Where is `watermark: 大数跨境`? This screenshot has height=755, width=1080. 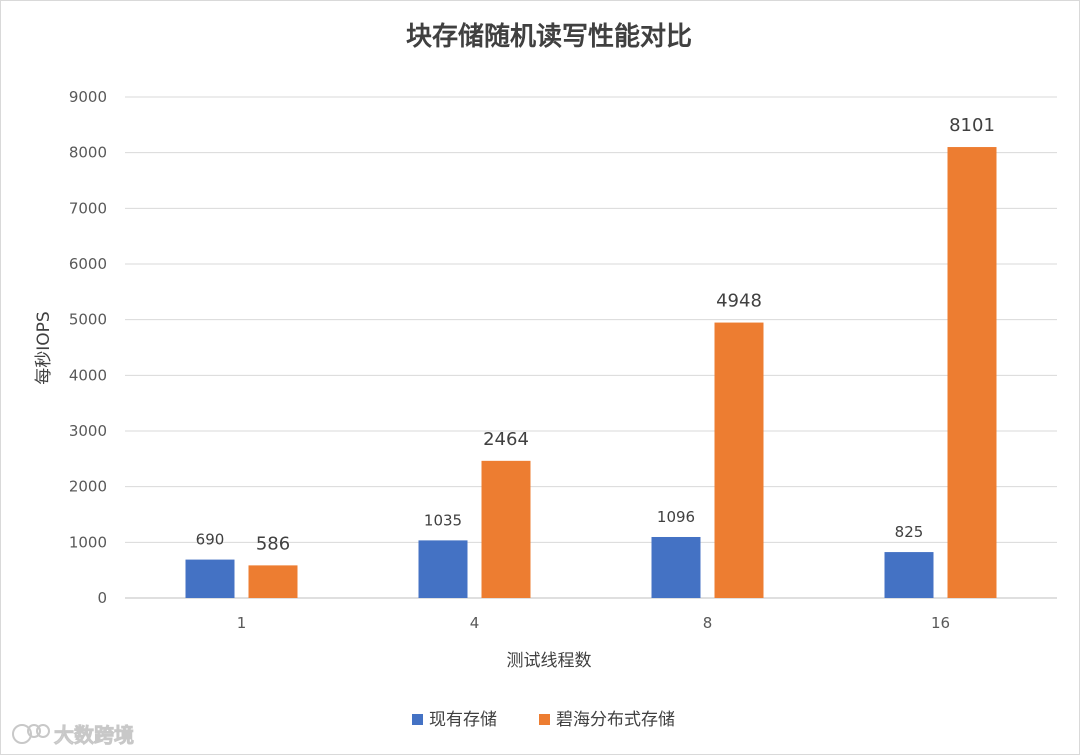 watermark: 大数跨境 is located at coordinates (73, 735).